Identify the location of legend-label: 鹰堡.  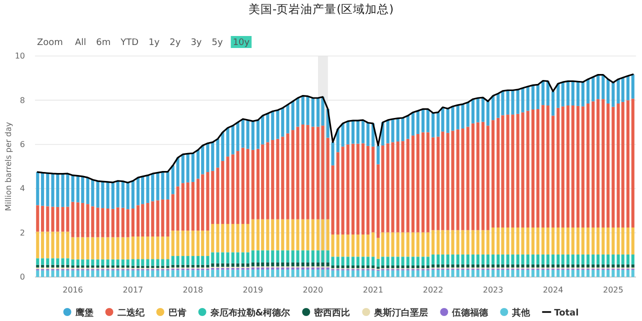
(84, 313).